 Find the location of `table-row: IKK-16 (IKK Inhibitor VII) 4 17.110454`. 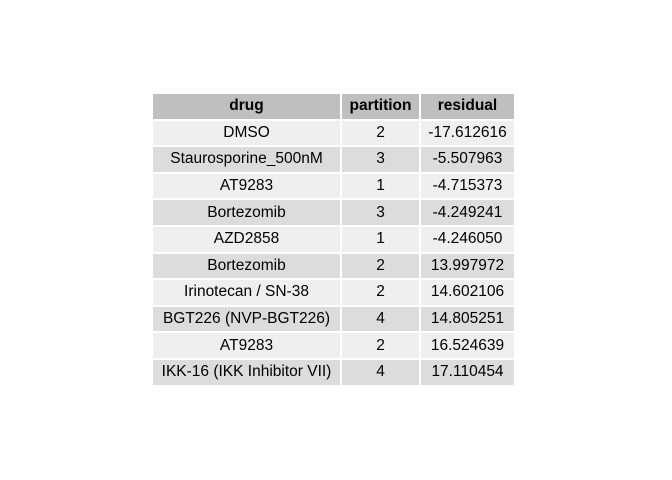

table-row: IKK-16 (IKK Inhibitor VII) 4 17.110454 is located at coordinates (333, 372).